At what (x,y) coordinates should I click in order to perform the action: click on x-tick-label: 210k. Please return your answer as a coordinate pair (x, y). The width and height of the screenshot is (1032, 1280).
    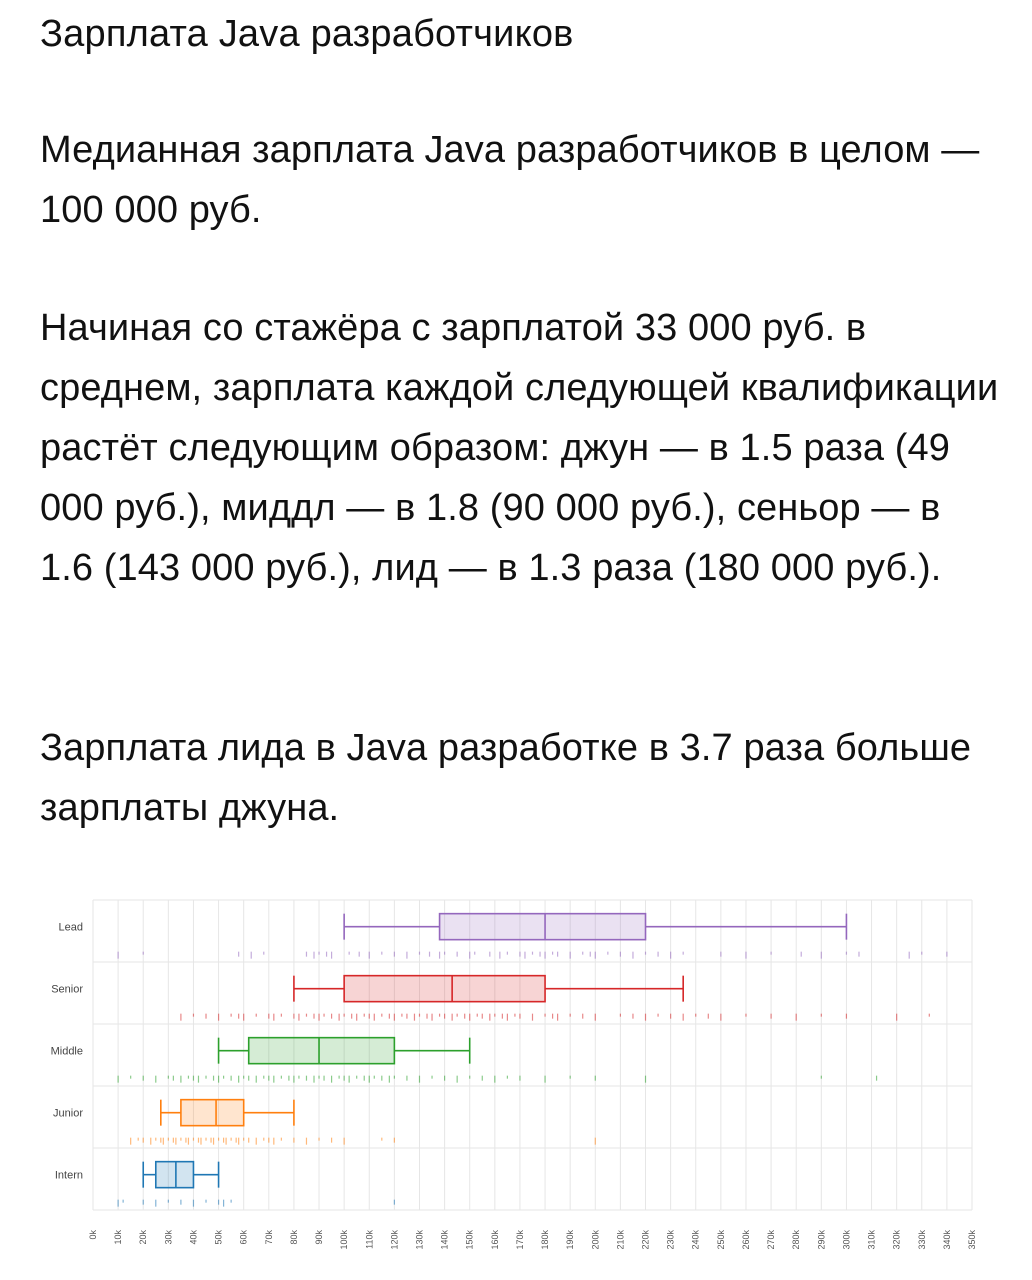
    Looking at the image, I should click on (620, 1240).